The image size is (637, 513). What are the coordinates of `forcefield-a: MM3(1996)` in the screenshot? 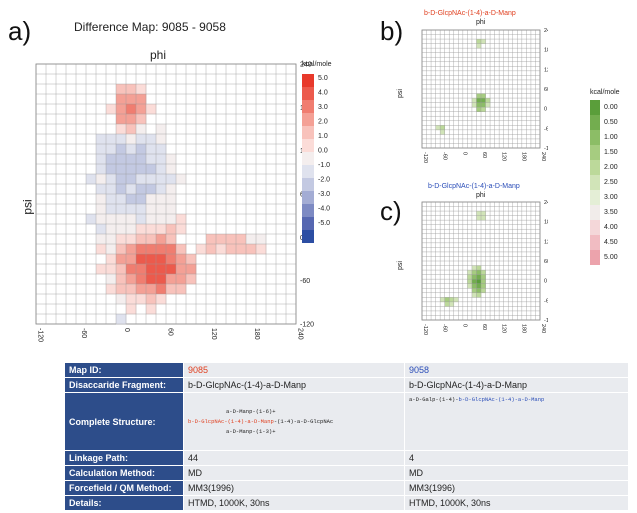 It's located at (294, 488).